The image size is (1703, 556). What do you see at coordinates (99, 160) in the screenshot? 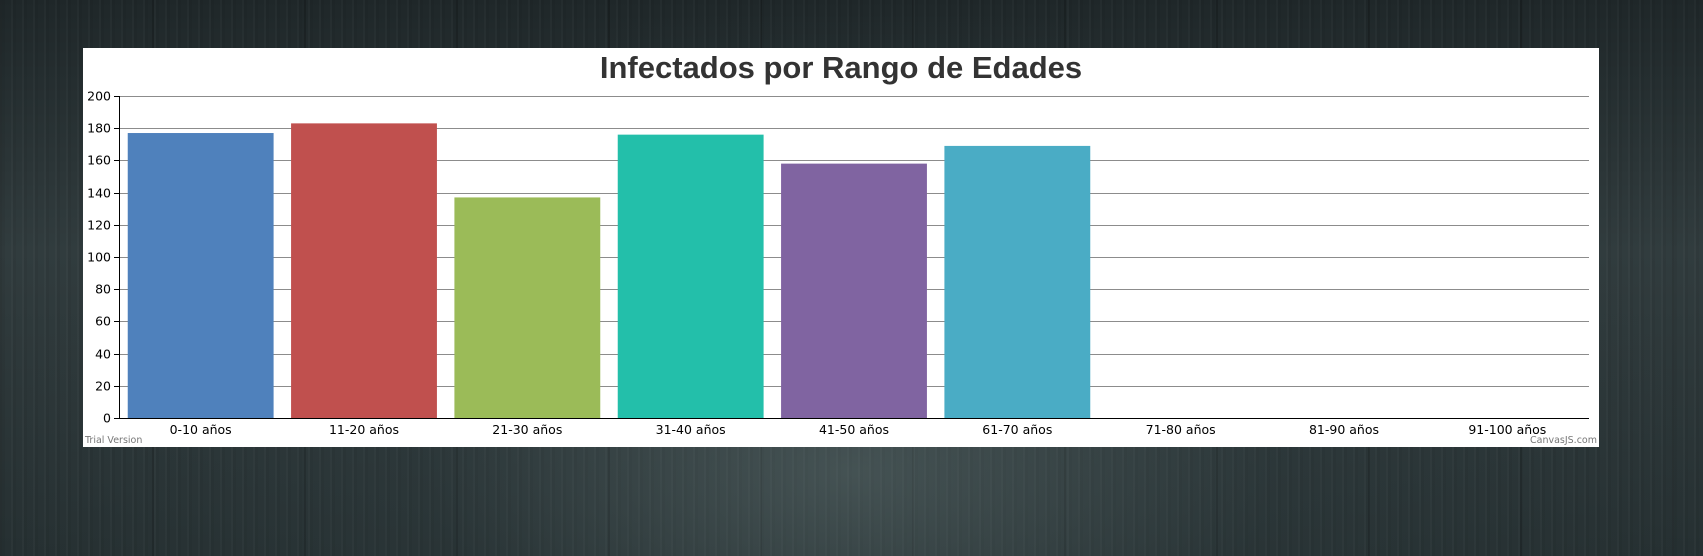
I see `y-tick-label: 160` at bounding box center [99, 160].